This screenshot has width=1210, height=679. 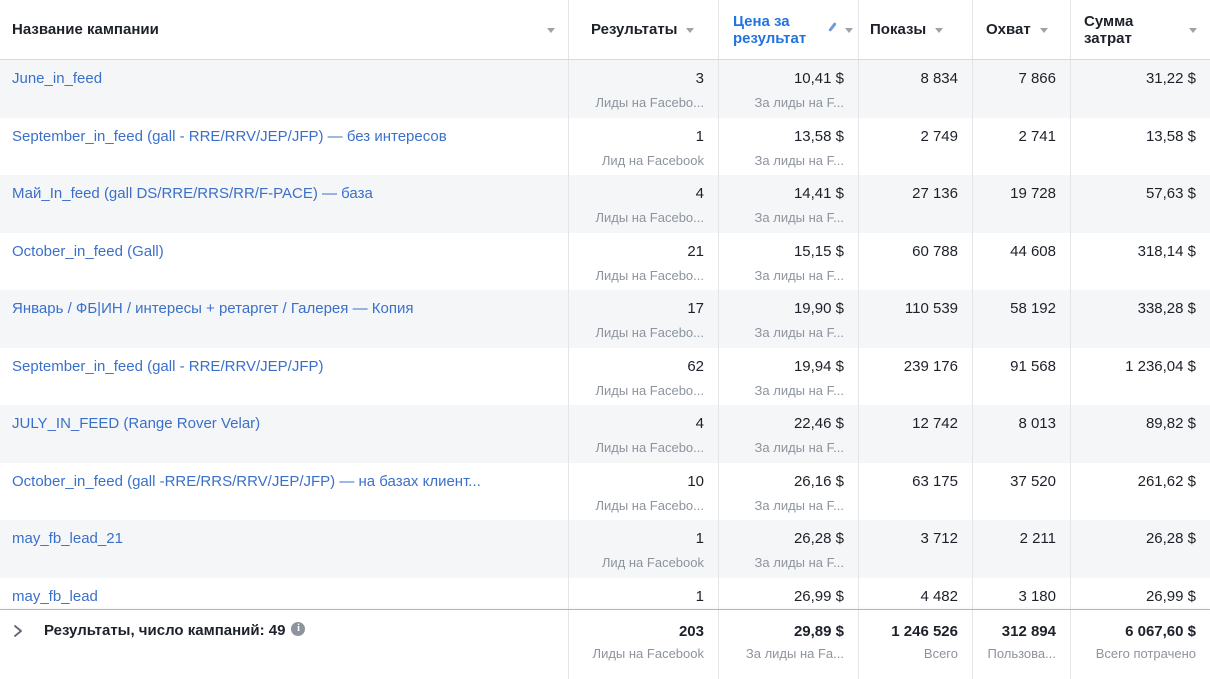 I want to click on summary-spent-value: 6 067,60 $, so click(x=1160, y=631).